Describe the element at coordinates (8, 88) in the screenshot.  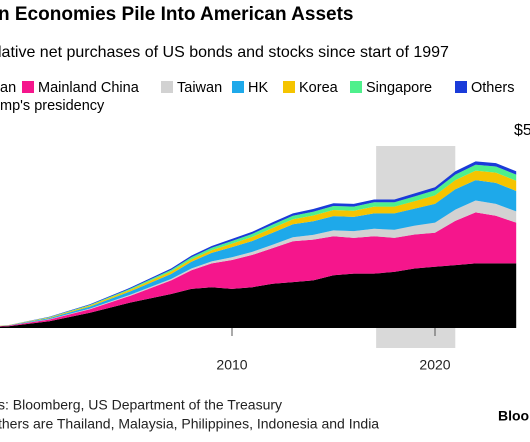
I see `legend-label: an` at that location.